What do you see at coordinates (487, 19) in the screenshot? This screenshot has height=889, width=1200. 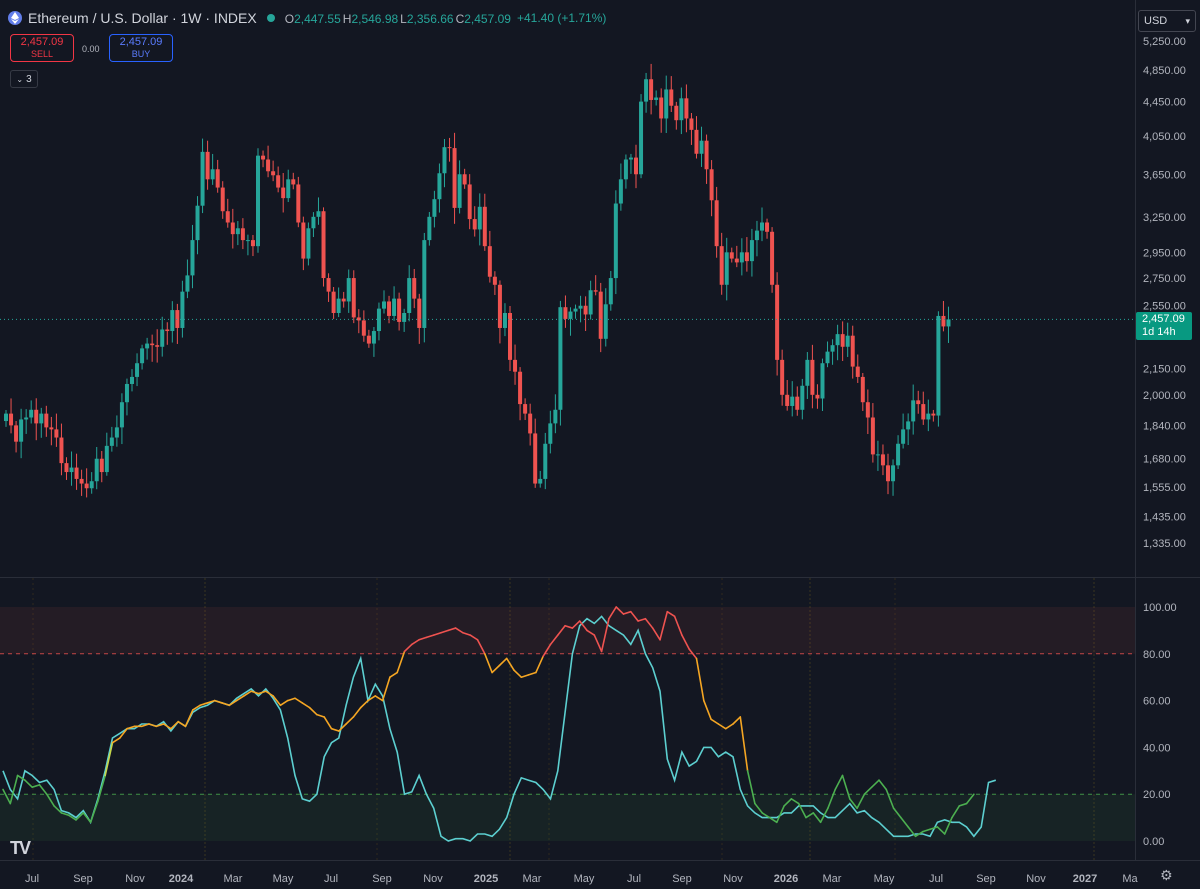 I see `ohlc-value: 2,457.09` at bounding box center [487, 19].